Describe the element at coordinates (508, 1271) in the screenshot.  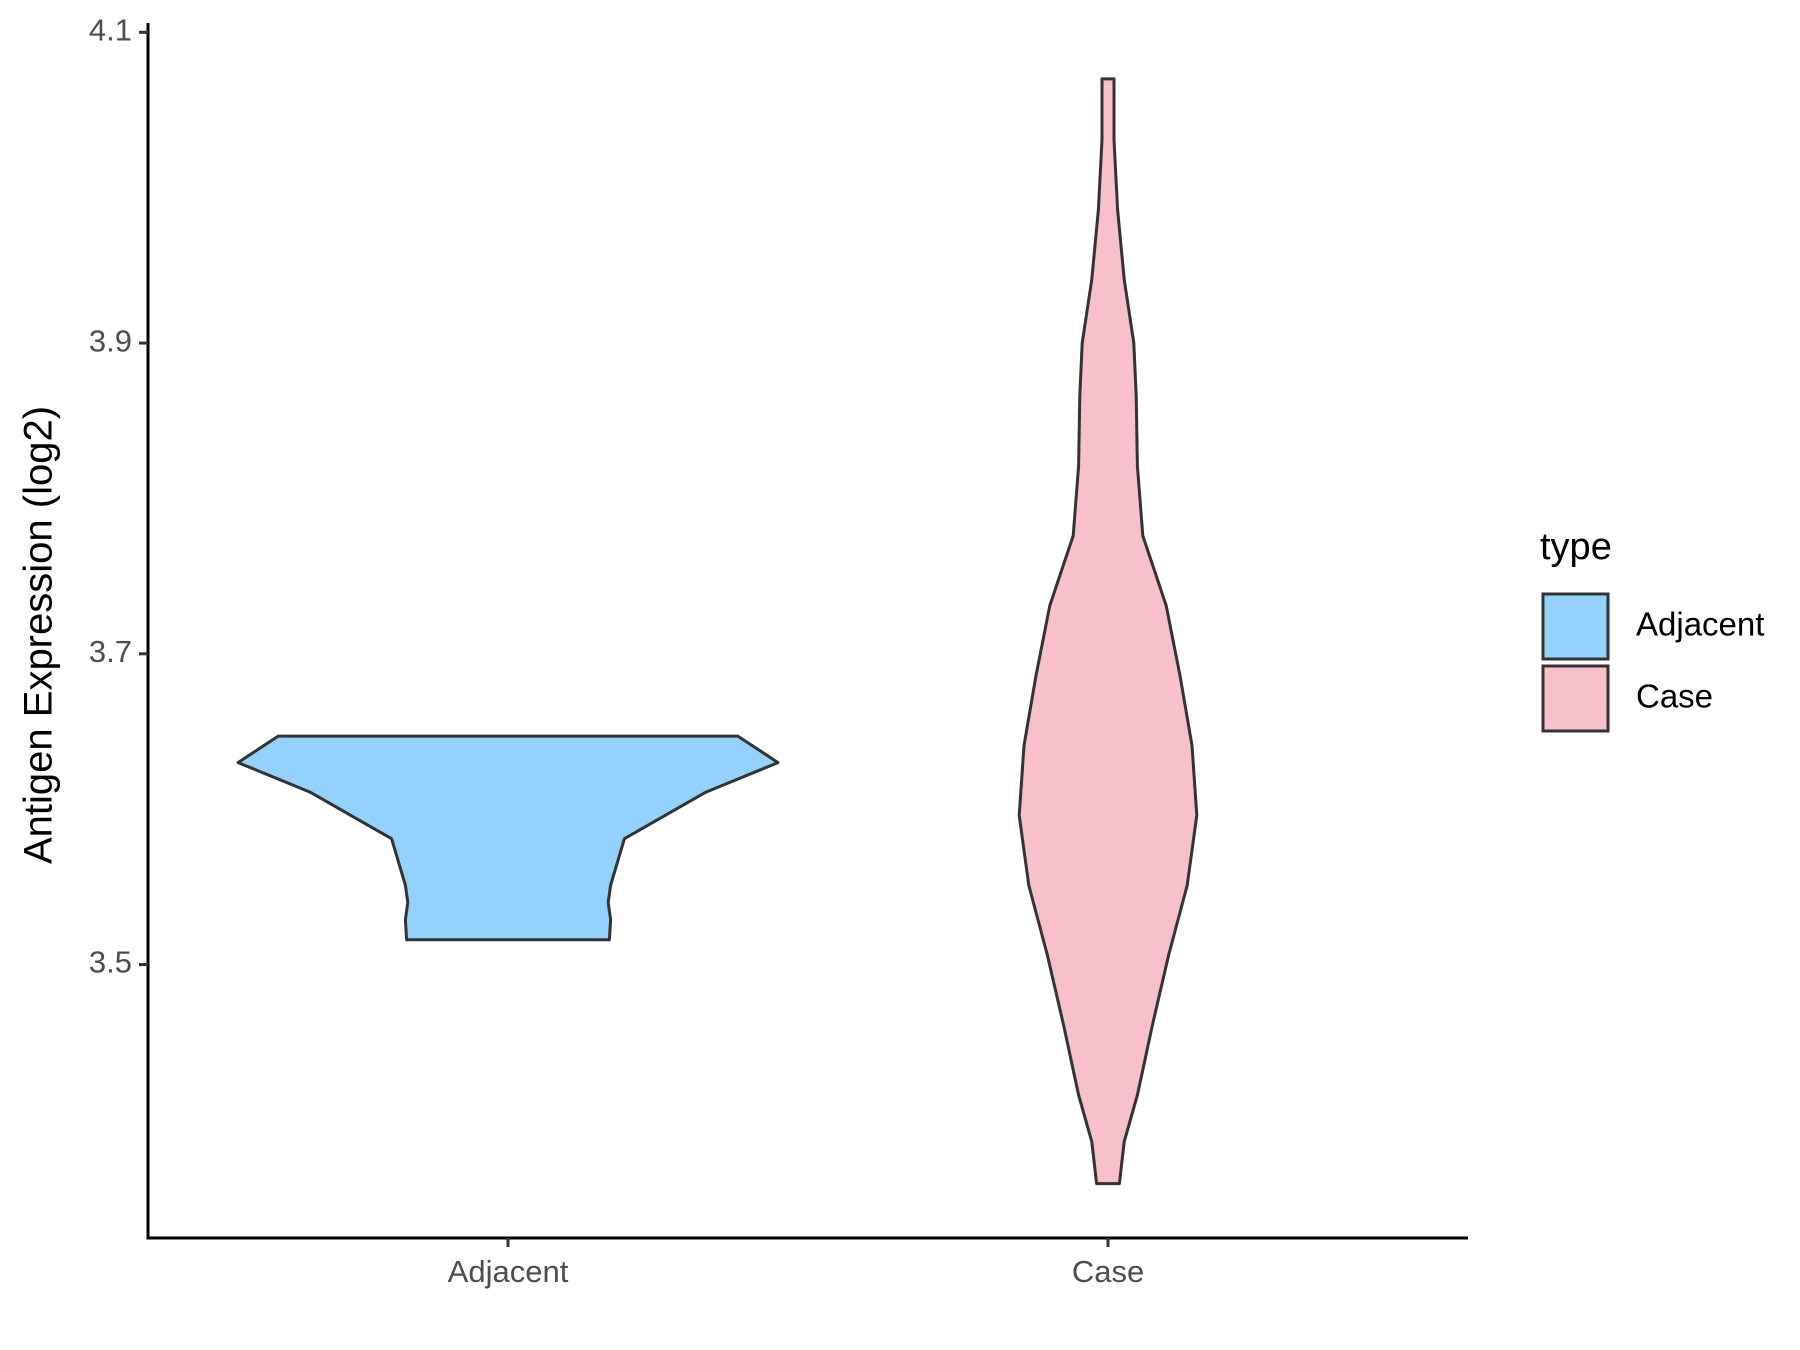
I see `x-tick-label: Adjacent` at that location.